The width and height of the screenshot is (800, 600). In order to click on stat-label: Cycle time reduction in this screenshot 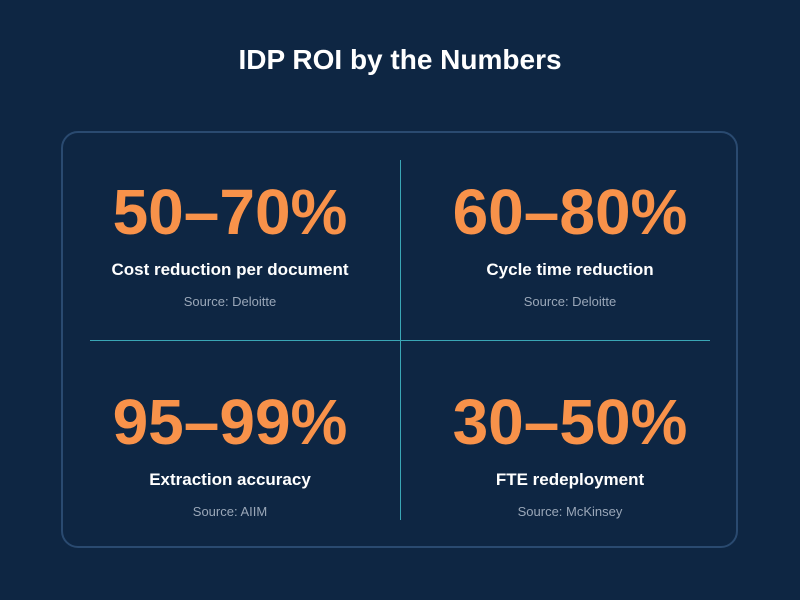, I will do `click(570, 269)`.